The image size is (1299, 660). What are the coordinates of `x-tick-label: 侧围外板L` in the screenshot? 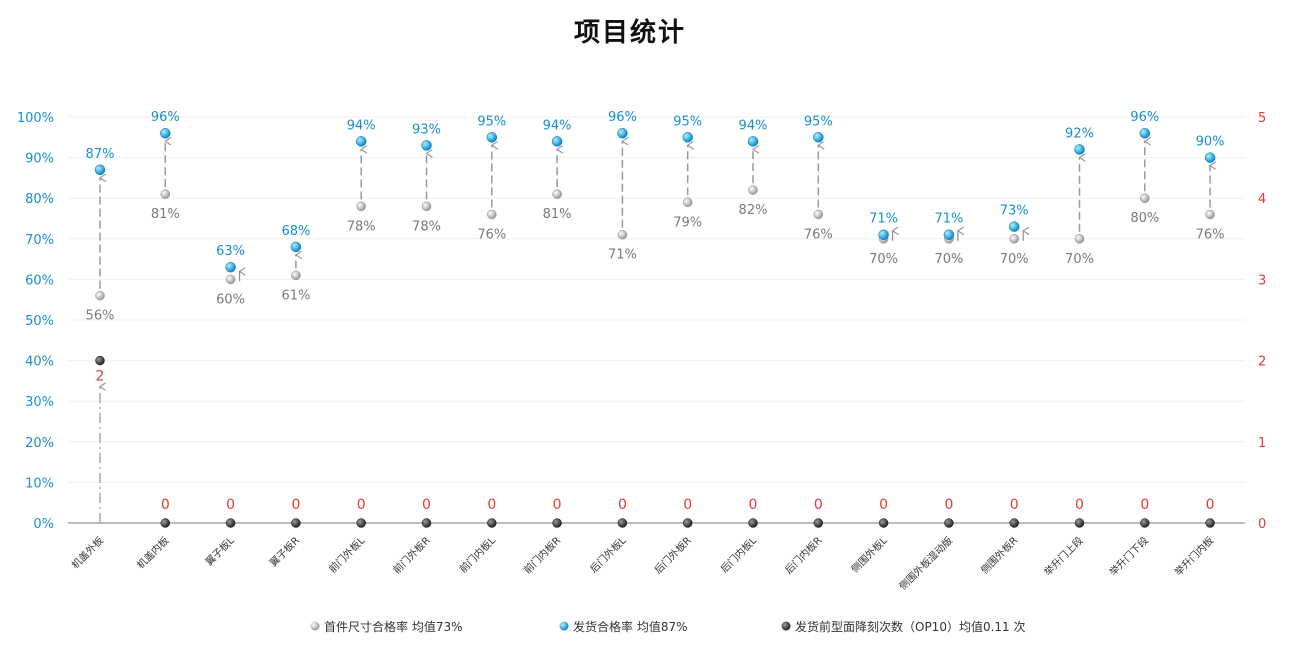 It's located at (869, 555).